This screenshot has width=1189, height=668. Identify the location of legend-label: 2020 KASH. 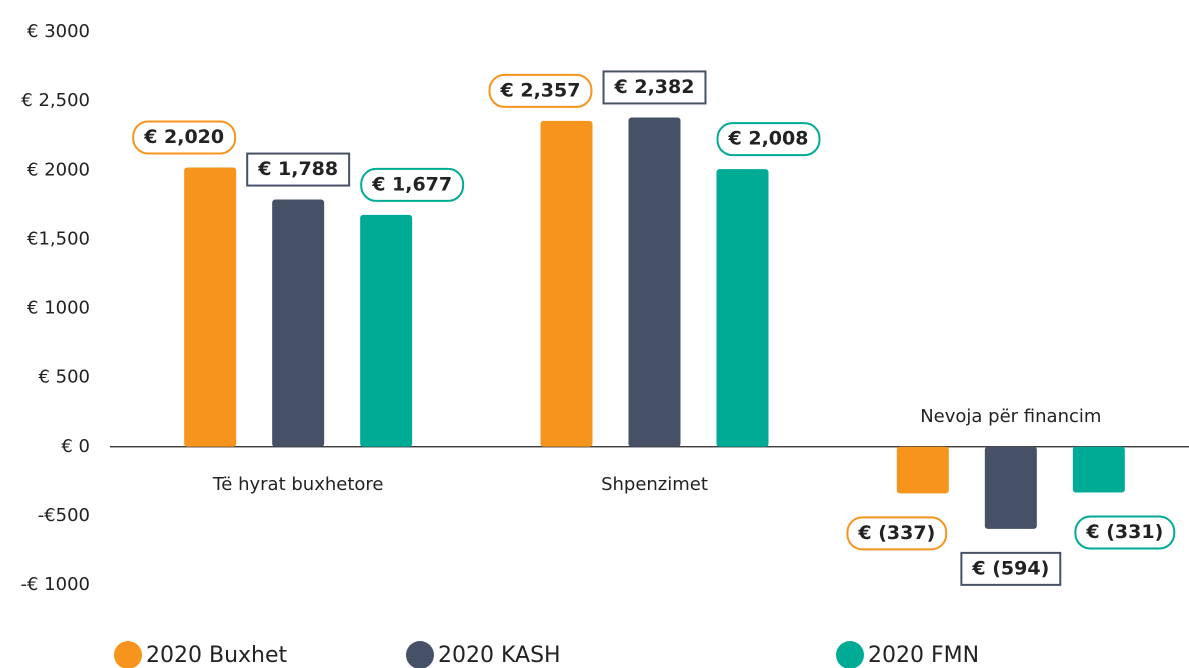
(499, 655).